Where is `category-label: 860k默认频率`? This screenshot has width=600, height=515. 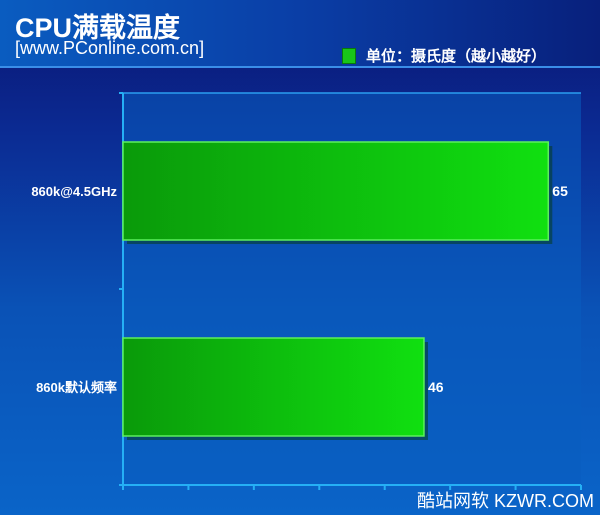
category-label: 860k默认频率 is located at coordinates (76, 387).